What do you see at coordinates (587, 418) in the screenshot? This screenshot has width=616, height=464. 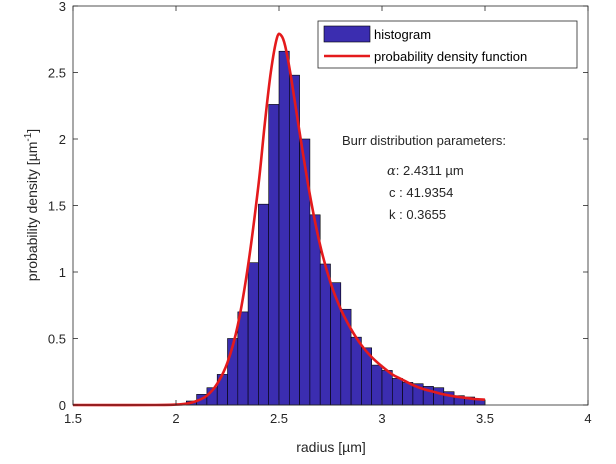 I see `x-tick-label-5: 4` at bounding box center [587, 418].